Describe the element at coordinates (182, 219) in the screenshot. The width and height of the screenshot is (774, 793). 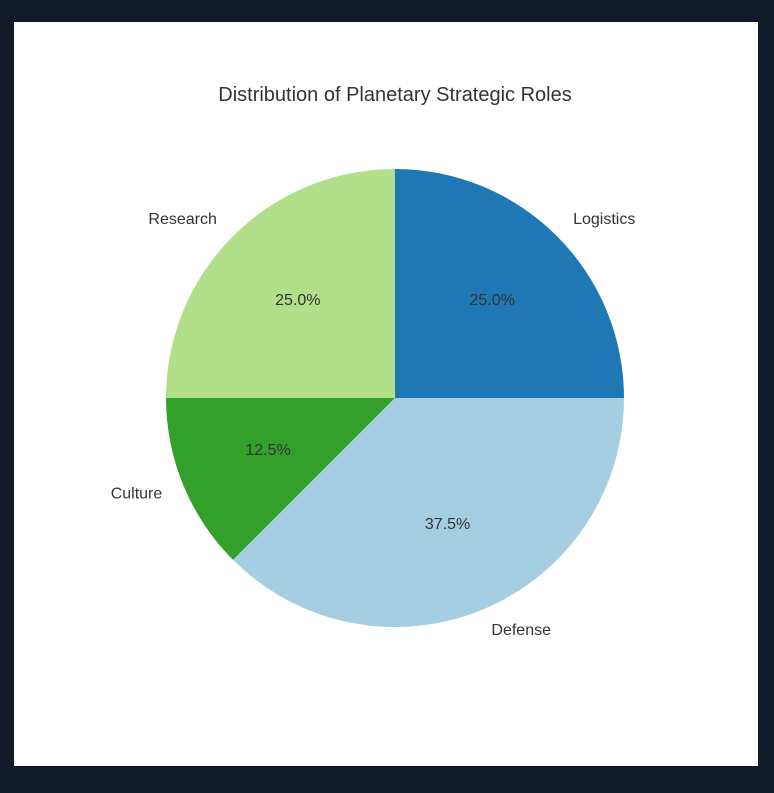
I see `slice-label-research: Research` at that location.